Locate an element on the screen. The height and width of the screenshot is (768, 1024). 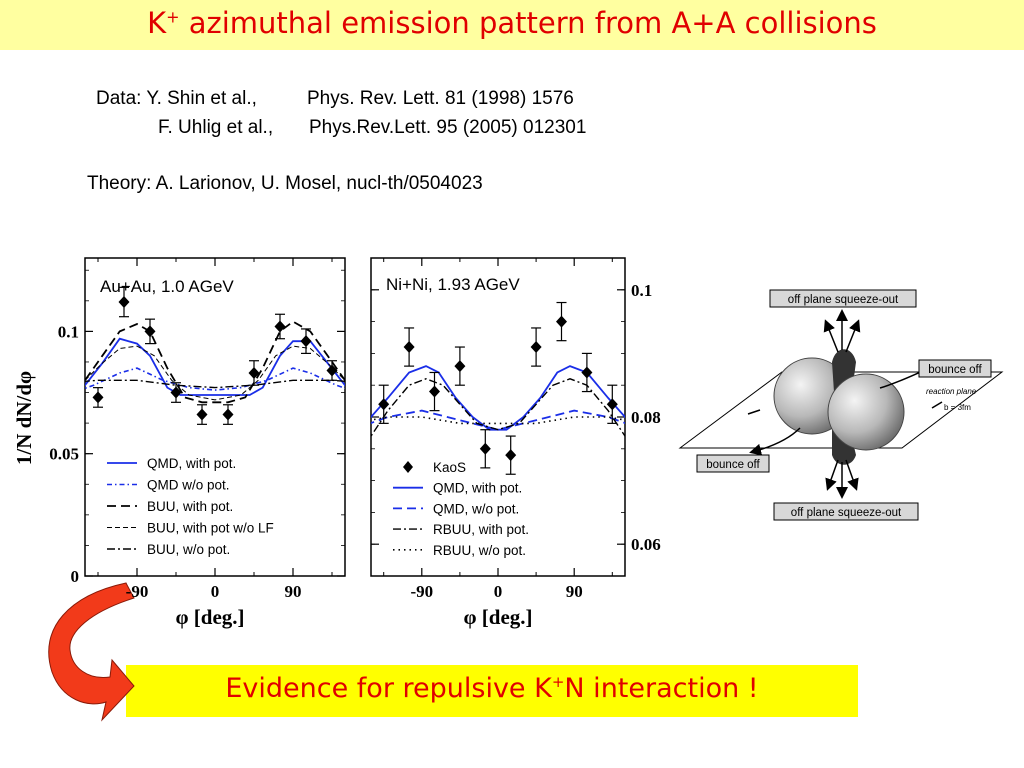
label-bounce-right: bounce off is located at coordinates (955, 370).